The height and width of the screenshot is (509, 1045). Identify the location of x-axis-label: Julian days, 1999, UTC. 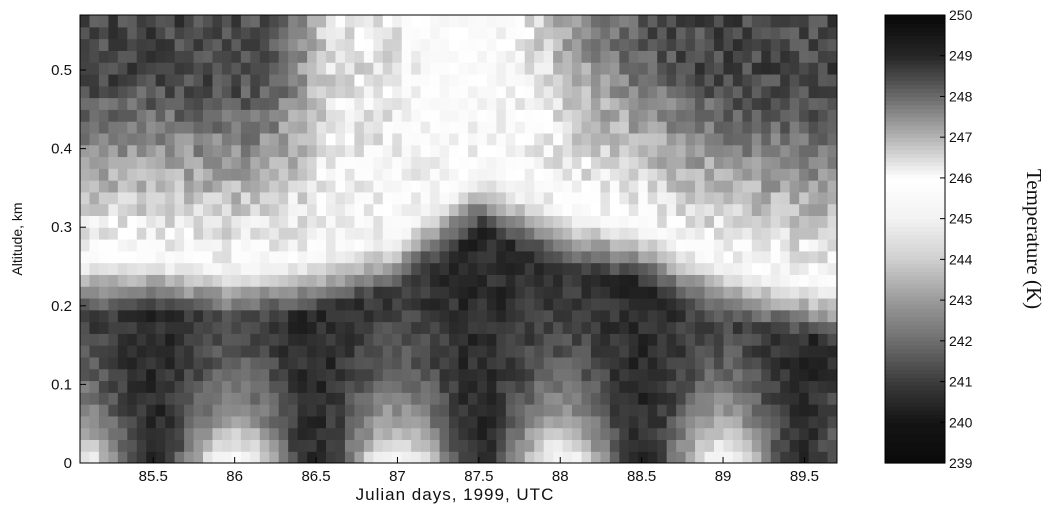
(455, 494).